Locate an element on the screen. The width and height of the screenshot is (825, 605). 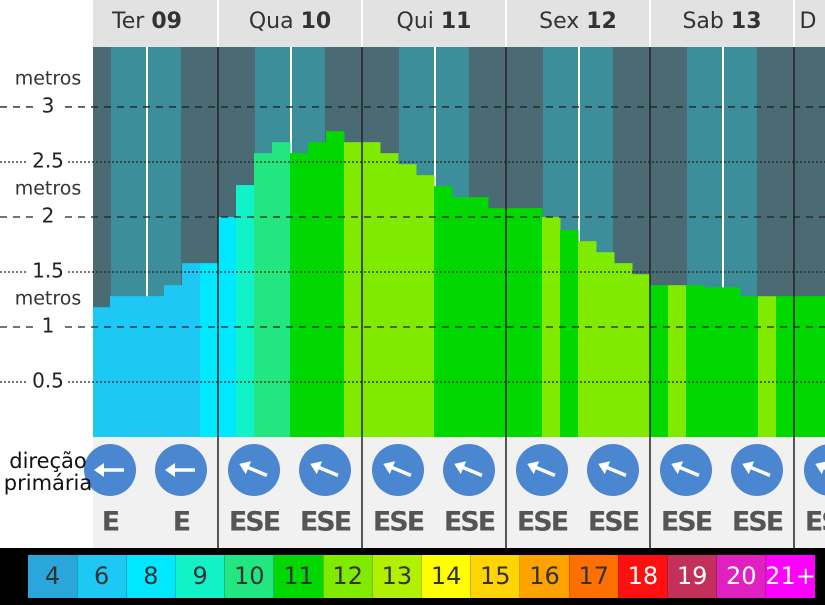
day-date: 10 is located at coordinates (316, 21).